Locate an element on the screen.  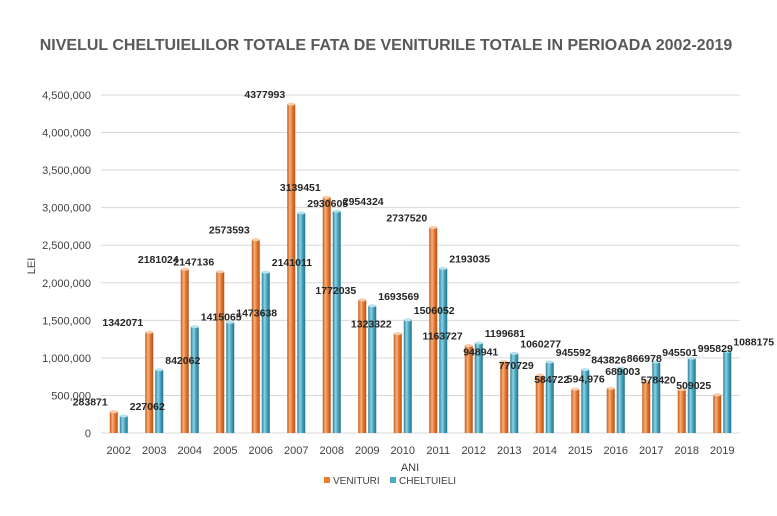
x-axis-label: ANI is located at coordinates (410, 468).